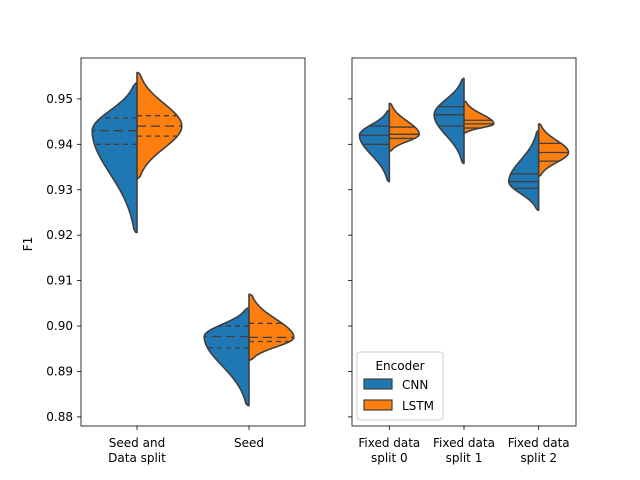 The image size is (640, 480). I want to click on x-tick-label-0-1: Seed, so click(249, 443).